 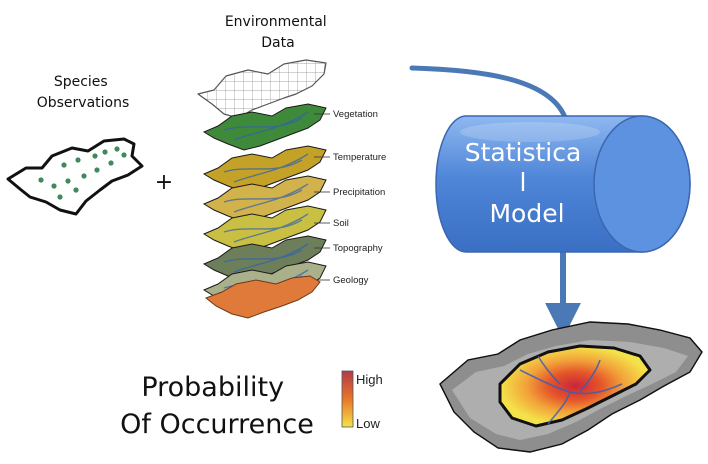 I want to click on statistical-model-label: Statistica l Model, so click(x=527, y=183).